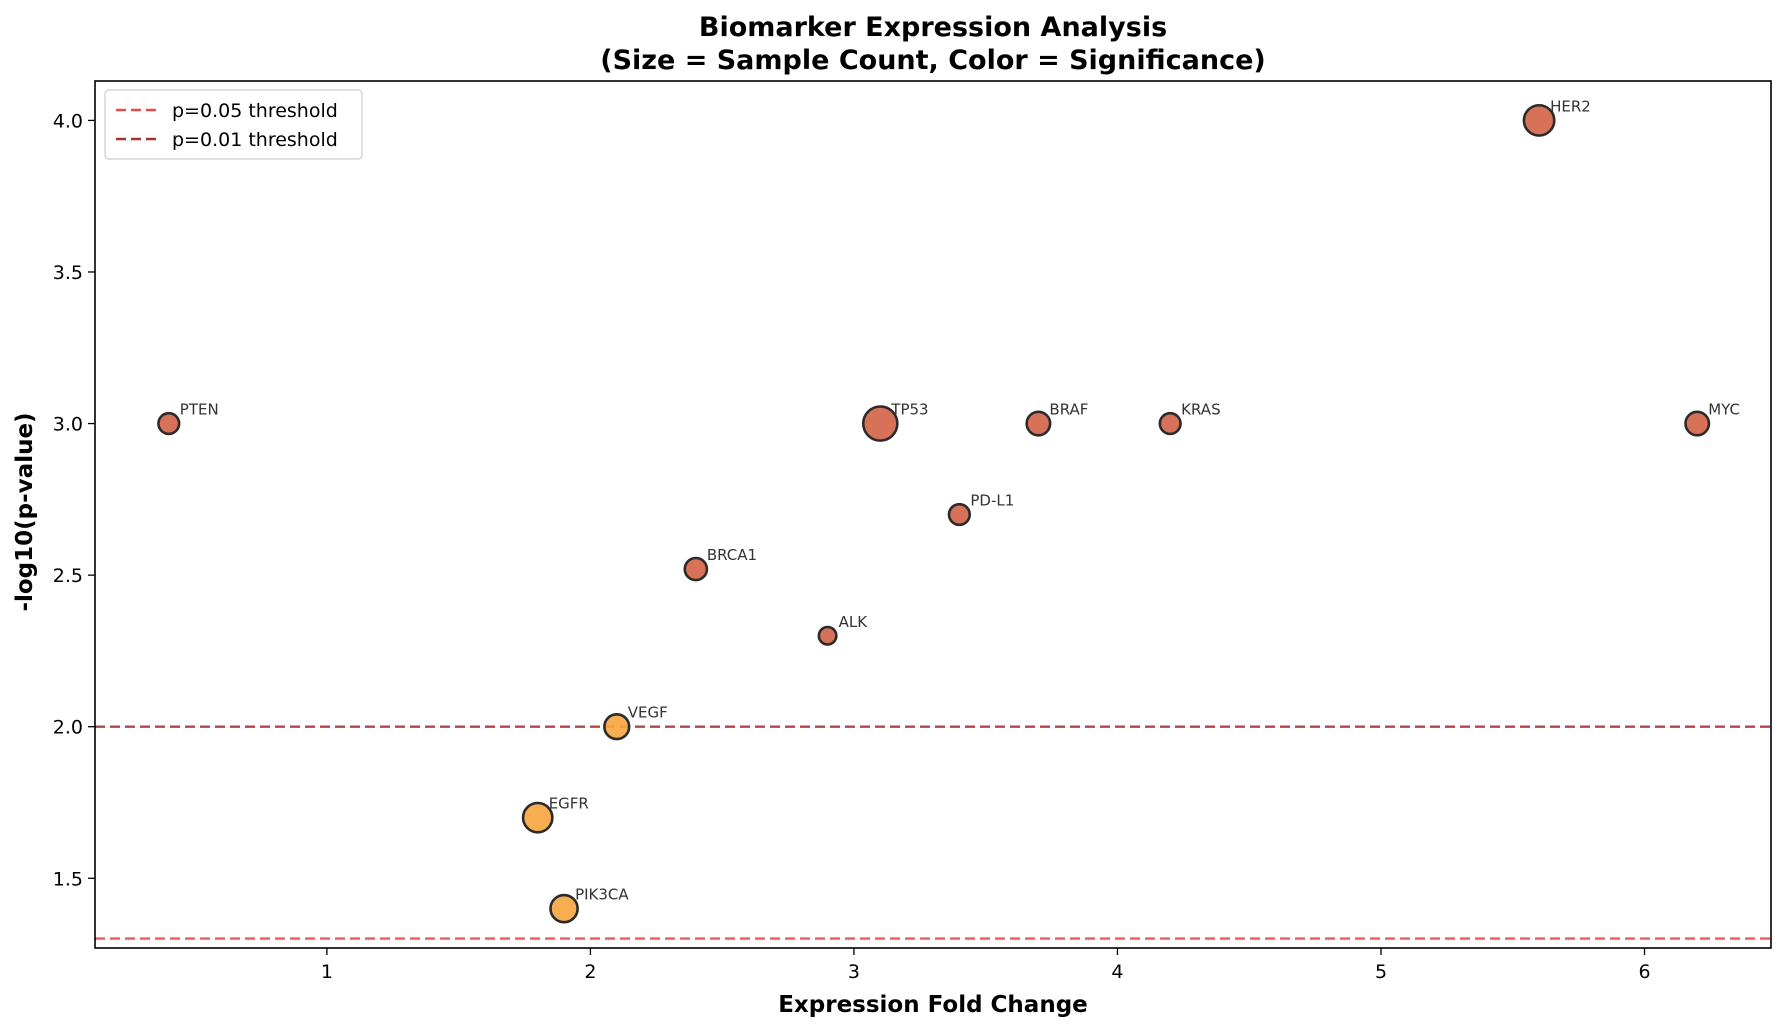 Image resolution: width=1782 pixels, height=1029 pixels. Describe the element at coordinates (648, 713) in the screenshot. I see `point-label: VEGF` at that location.